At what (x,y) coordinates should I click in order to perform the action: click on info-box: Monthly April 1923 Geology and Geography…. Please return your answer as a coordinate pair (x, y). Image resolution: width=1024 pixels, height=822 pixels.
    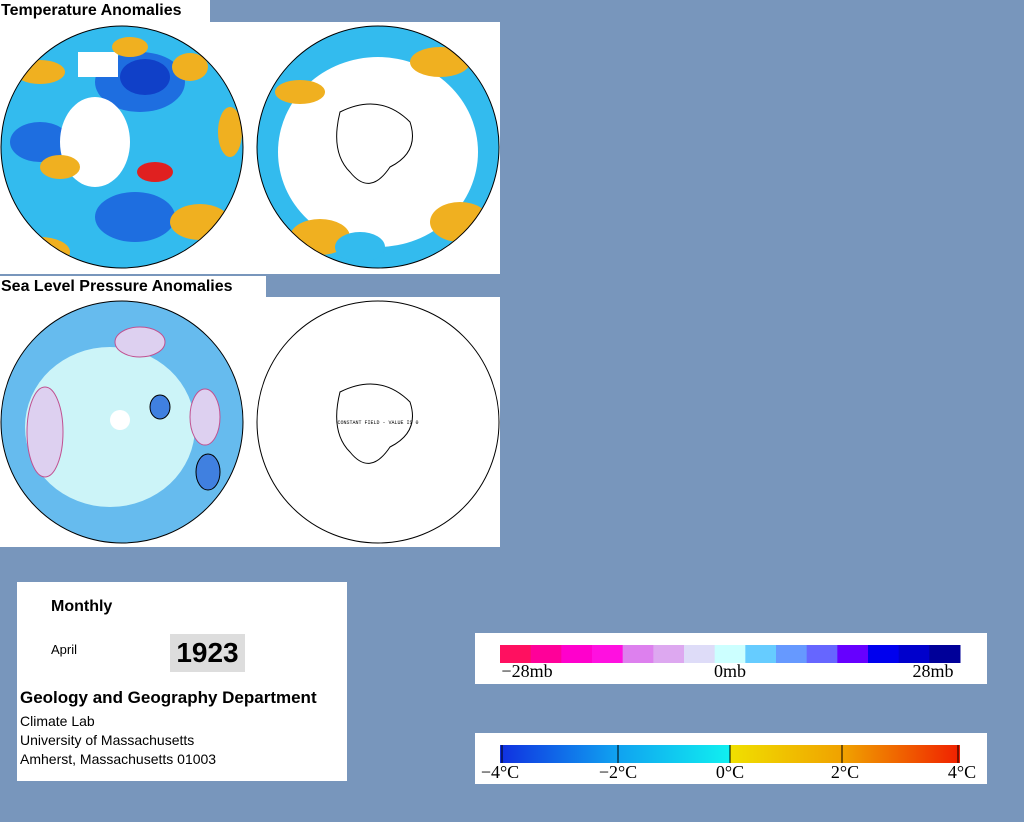
    Looking at the image, I should click on (182, 681).